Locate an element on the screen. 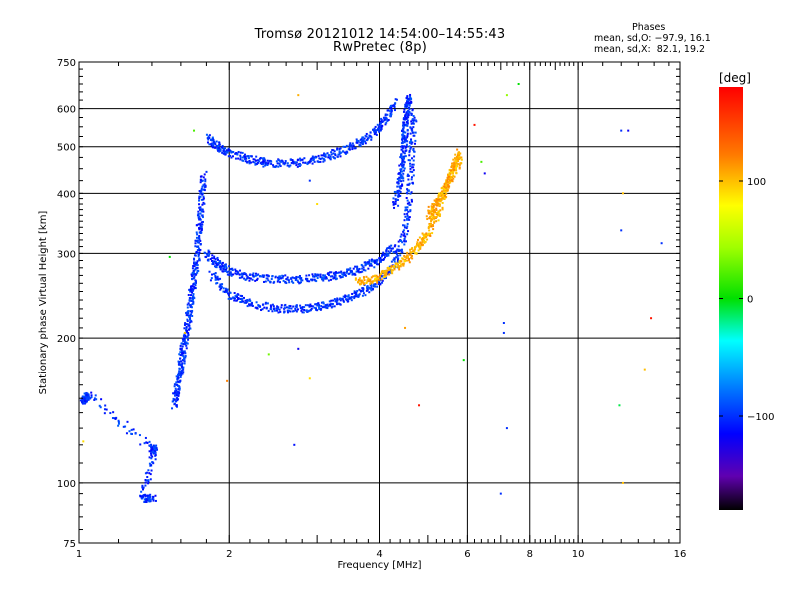  x-tick-label: 8 is located at coordinates (530, 554).